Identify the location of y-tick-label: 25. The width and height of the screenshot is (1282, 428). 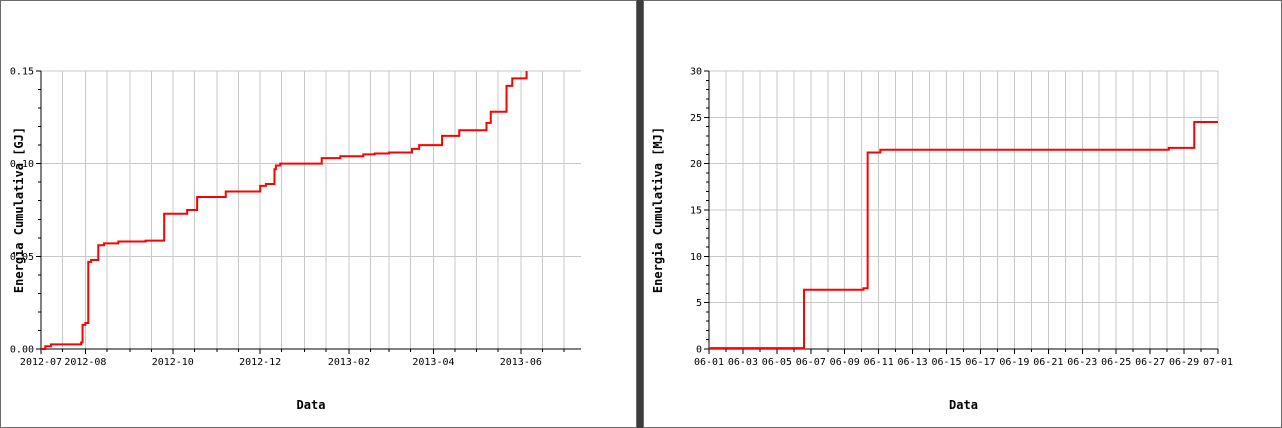
(696, 118).